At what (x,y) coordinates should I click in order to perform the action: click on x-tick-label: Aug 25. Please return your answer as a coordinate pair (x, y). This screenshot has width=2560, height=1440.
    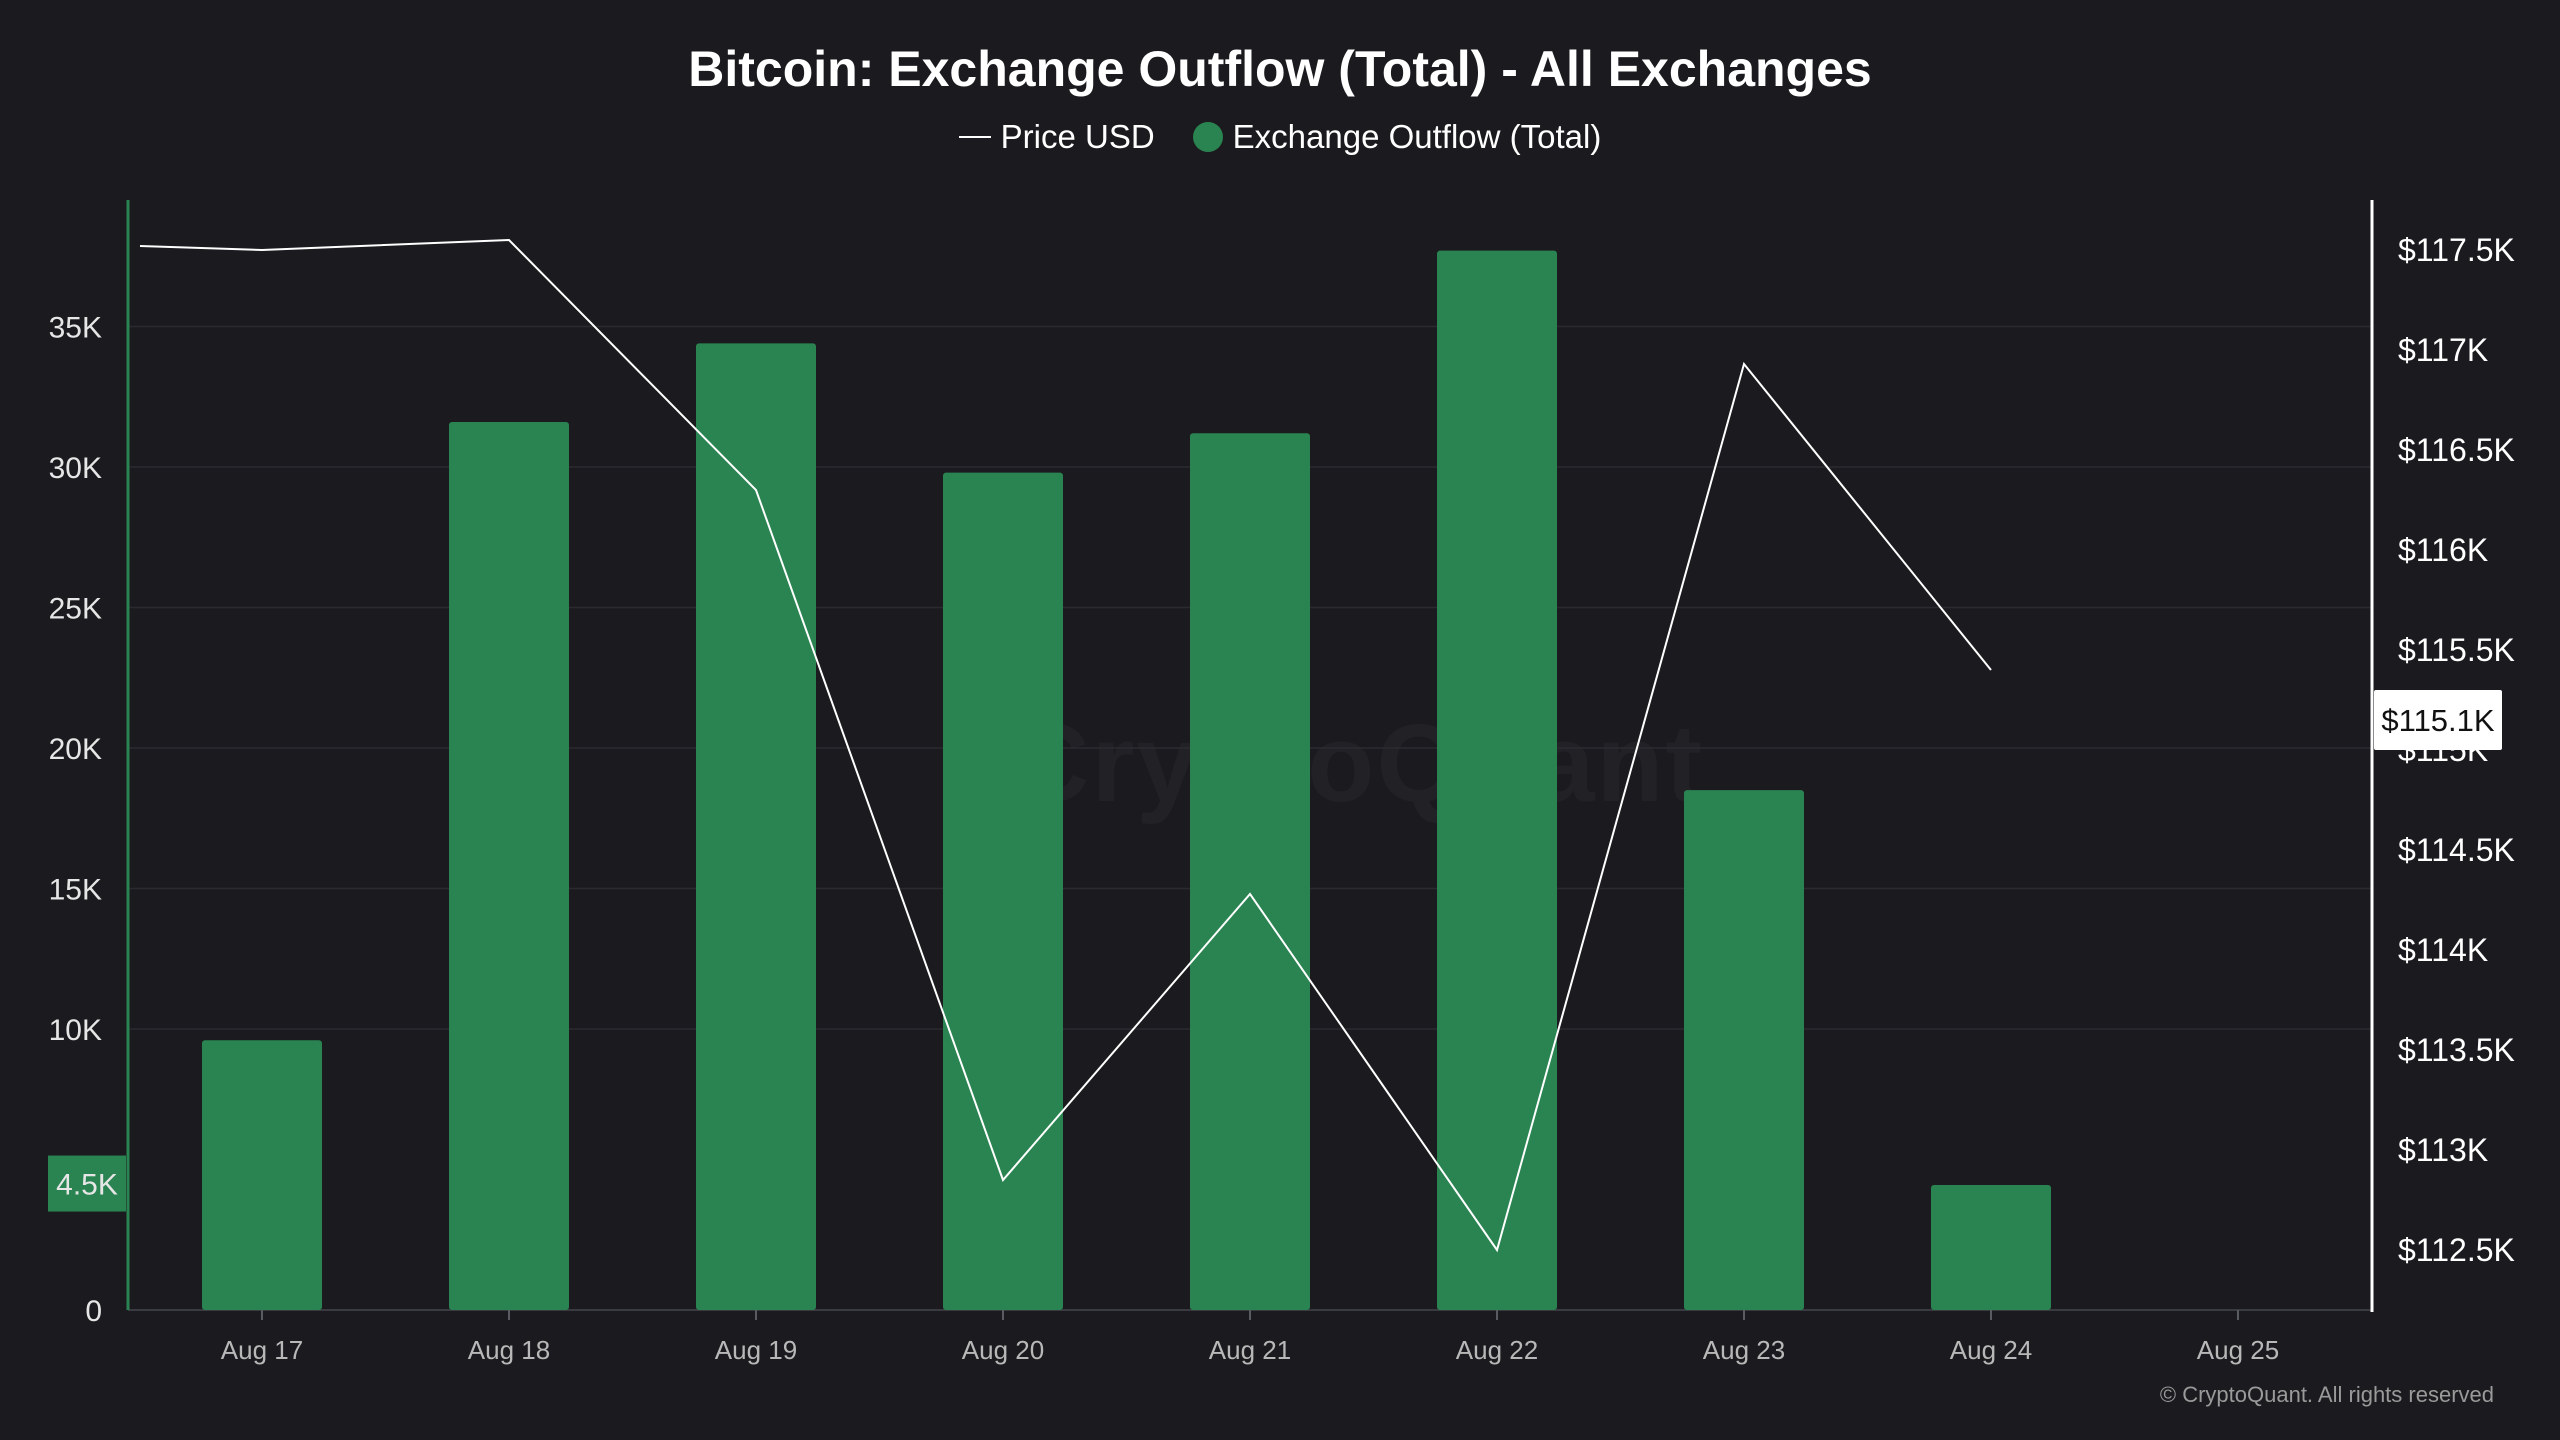
    Looking at the image, I should click on (2238, 1350).